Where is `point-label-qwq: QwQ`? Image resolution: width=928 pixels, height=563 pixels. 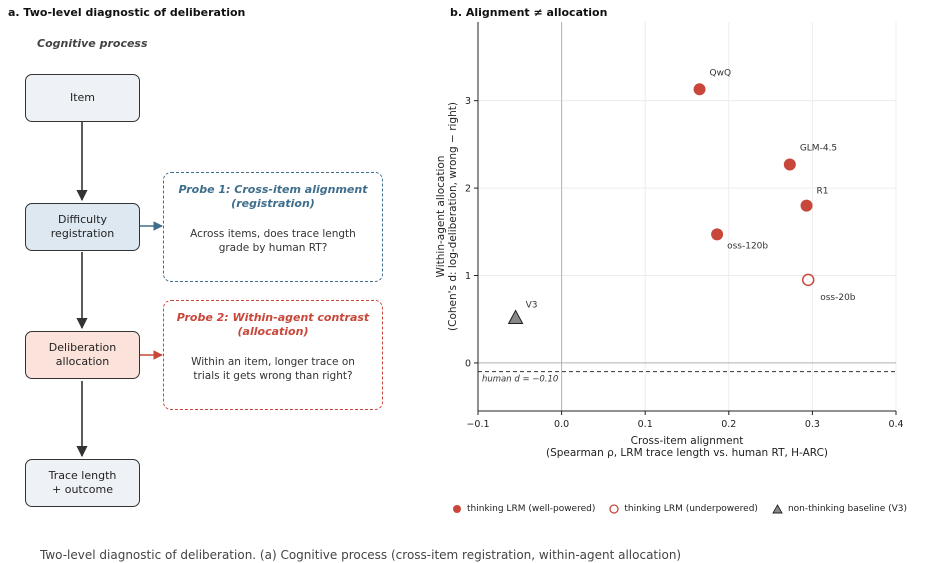
point-label-qwq: QwQ is located at coordinates (721, 73).